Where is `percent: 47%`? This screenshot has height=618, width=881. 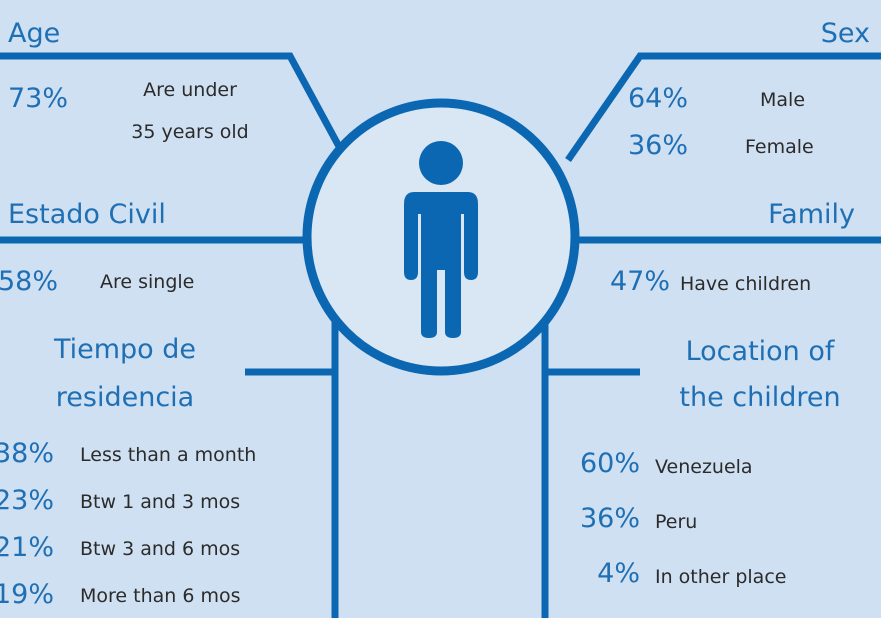
percent: 47% is located at coordinates (640, 281).